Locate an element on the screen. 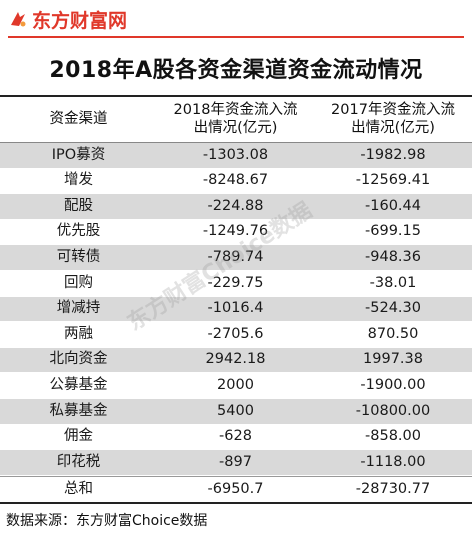  table-row: 私募基金 5400 -10800.00 is located at coordinates (236, 411).